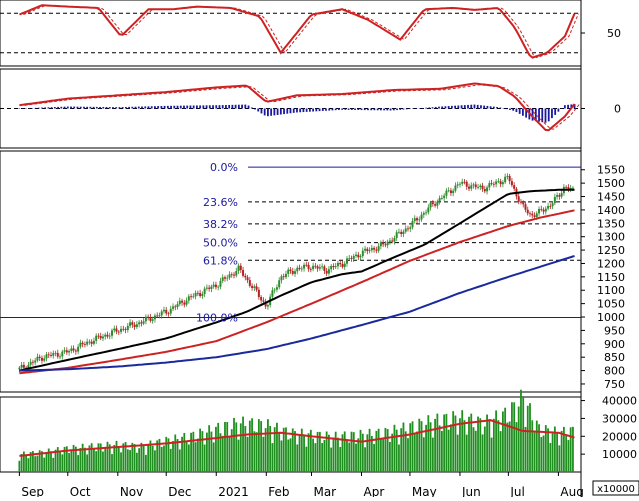 The height and width of the screenshot is (501, 639). I want to click on x-axis-tick-label: Dec, so click(179, 491).